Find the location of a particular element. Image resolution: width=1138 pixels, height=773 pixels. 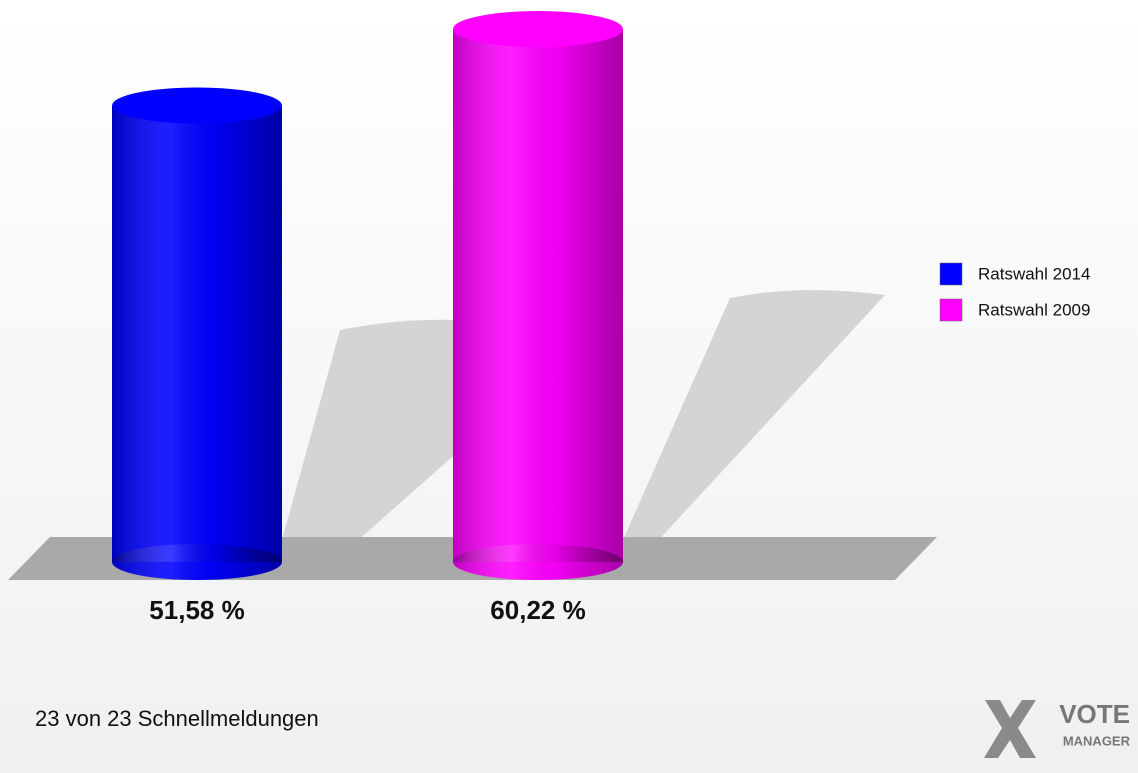

legend-label: Ratswahl 2009 is located at coordinates (1034, 309).